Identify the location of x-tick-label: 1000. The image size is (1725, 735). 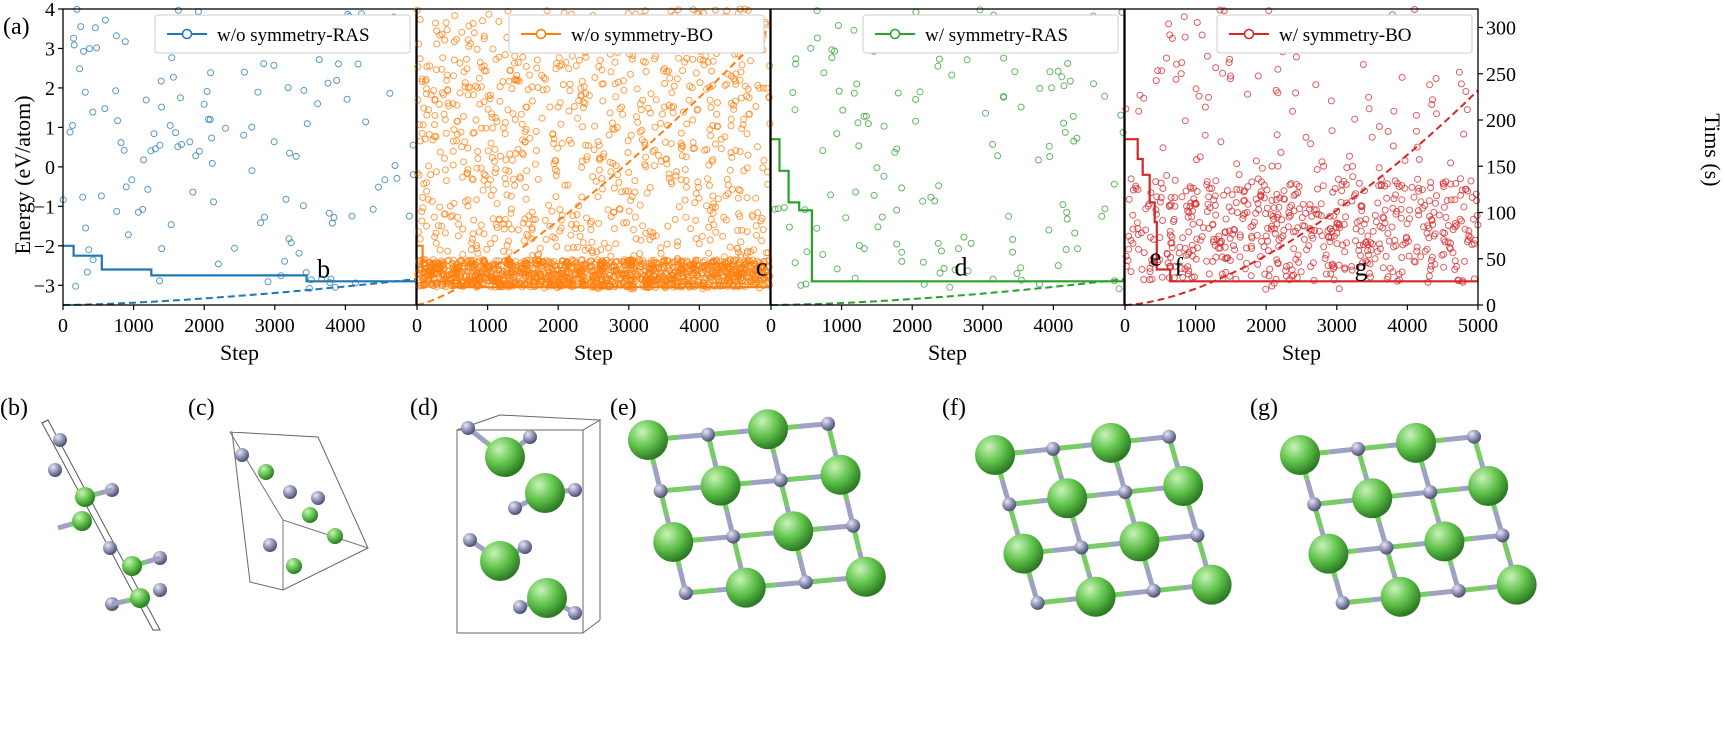
(1196, 326).